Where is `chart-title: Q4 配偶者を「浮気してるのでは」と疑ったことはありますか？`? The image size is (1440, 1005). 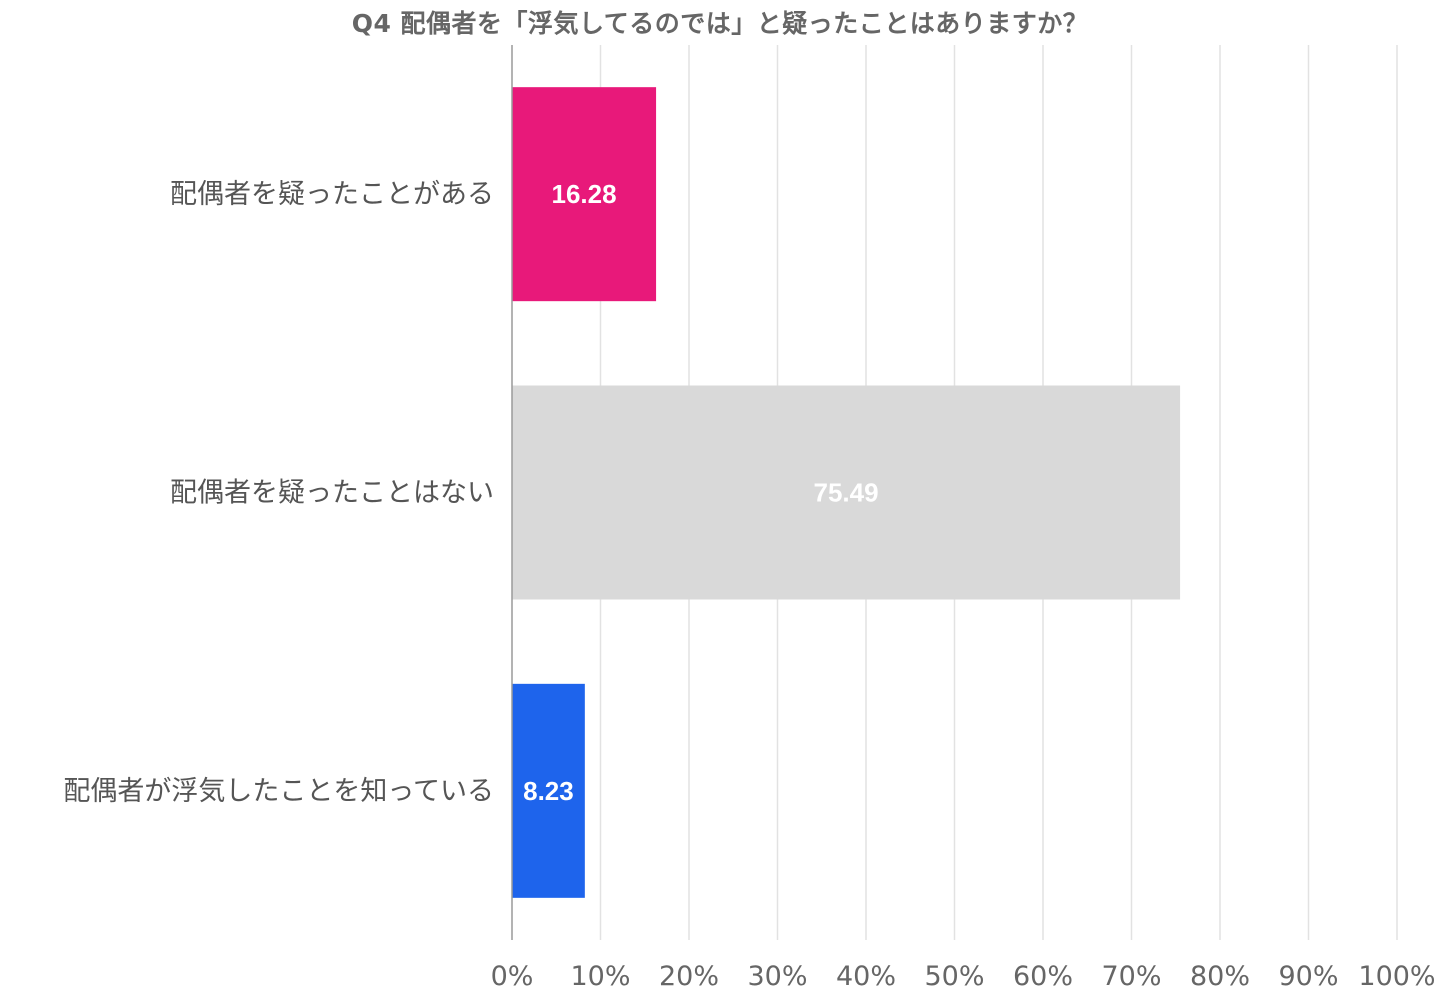
chart-title: Q4 配偶者を「浮気してるのでは」と疑ったことはありますか？ is located at coordinates (720, 23).